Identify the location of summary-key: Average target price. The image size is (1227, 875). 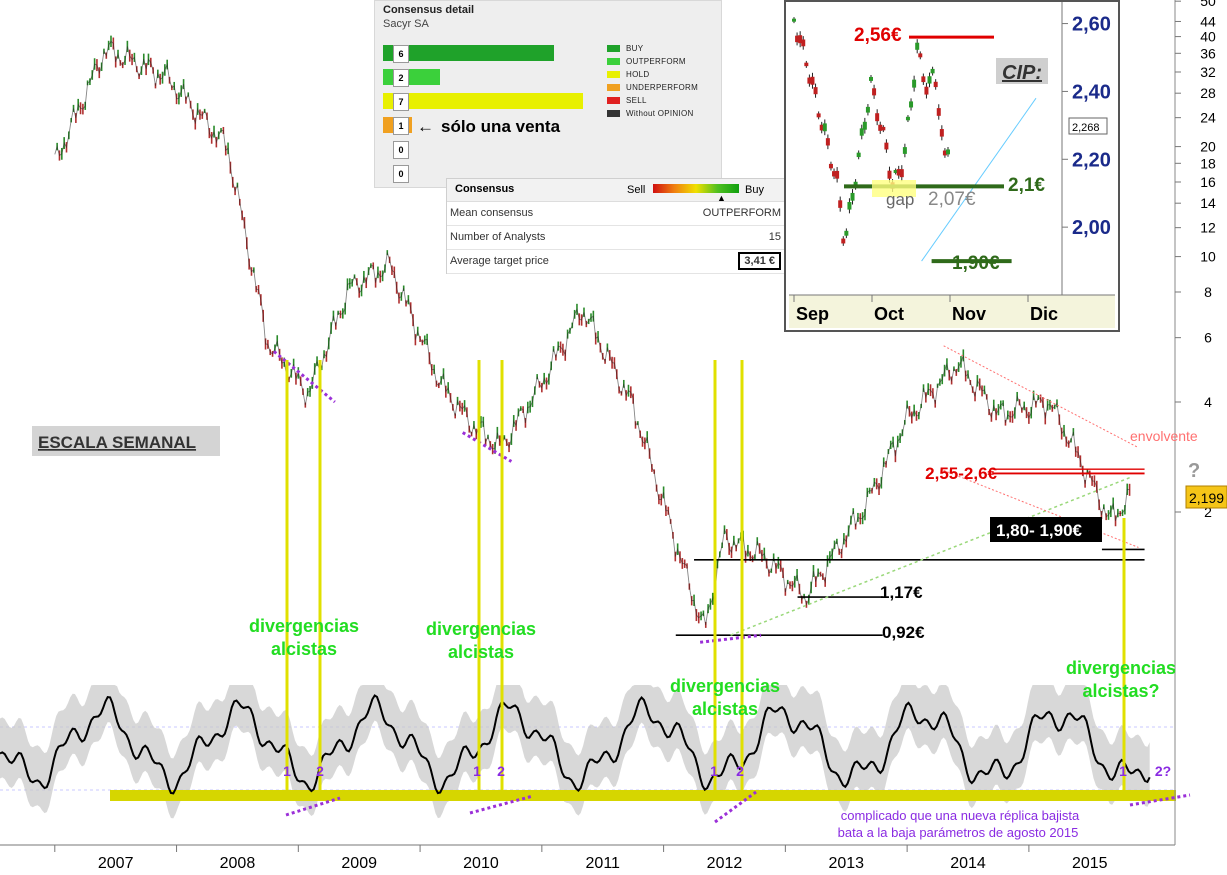
(499, 261).